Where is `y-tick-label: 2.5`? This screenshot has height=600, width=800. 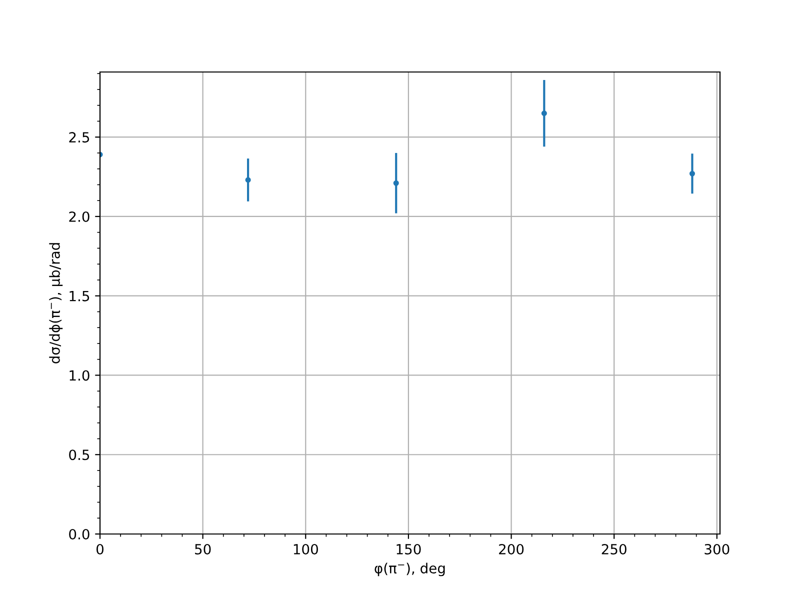 y-tick-label: 2.5 is located at coordinates (79, 137).